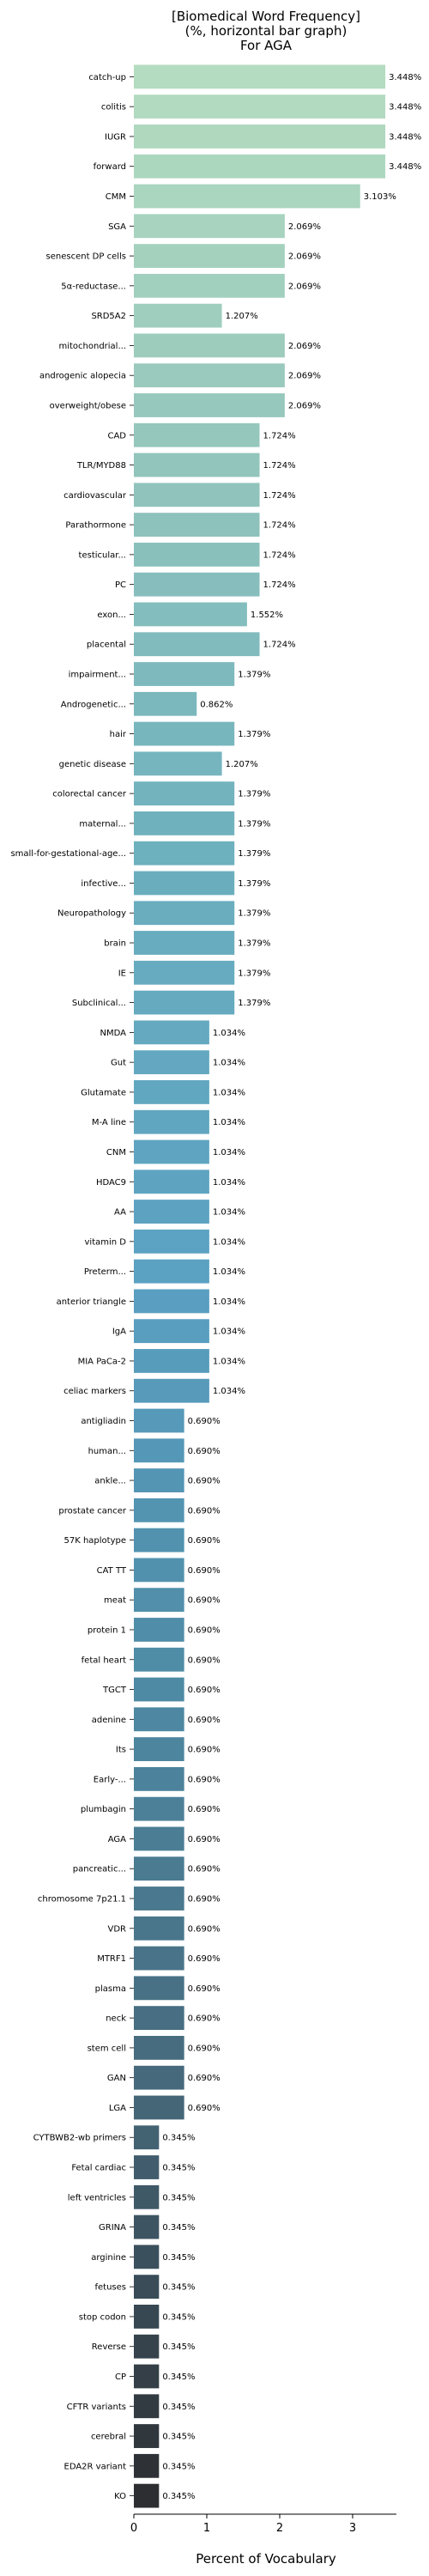 Image resolution: width=429 pixels, height=2576 pixels. Describe the element at coordinates (92, 1511) in the screenshot. I see `category-label: prostate cancer` at that location.